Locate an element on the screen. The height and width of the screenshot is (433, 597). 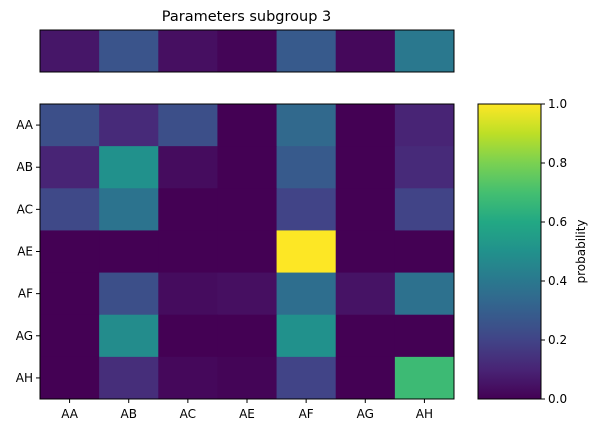
column-tick-label: AG is located at coordinates (365, 414).